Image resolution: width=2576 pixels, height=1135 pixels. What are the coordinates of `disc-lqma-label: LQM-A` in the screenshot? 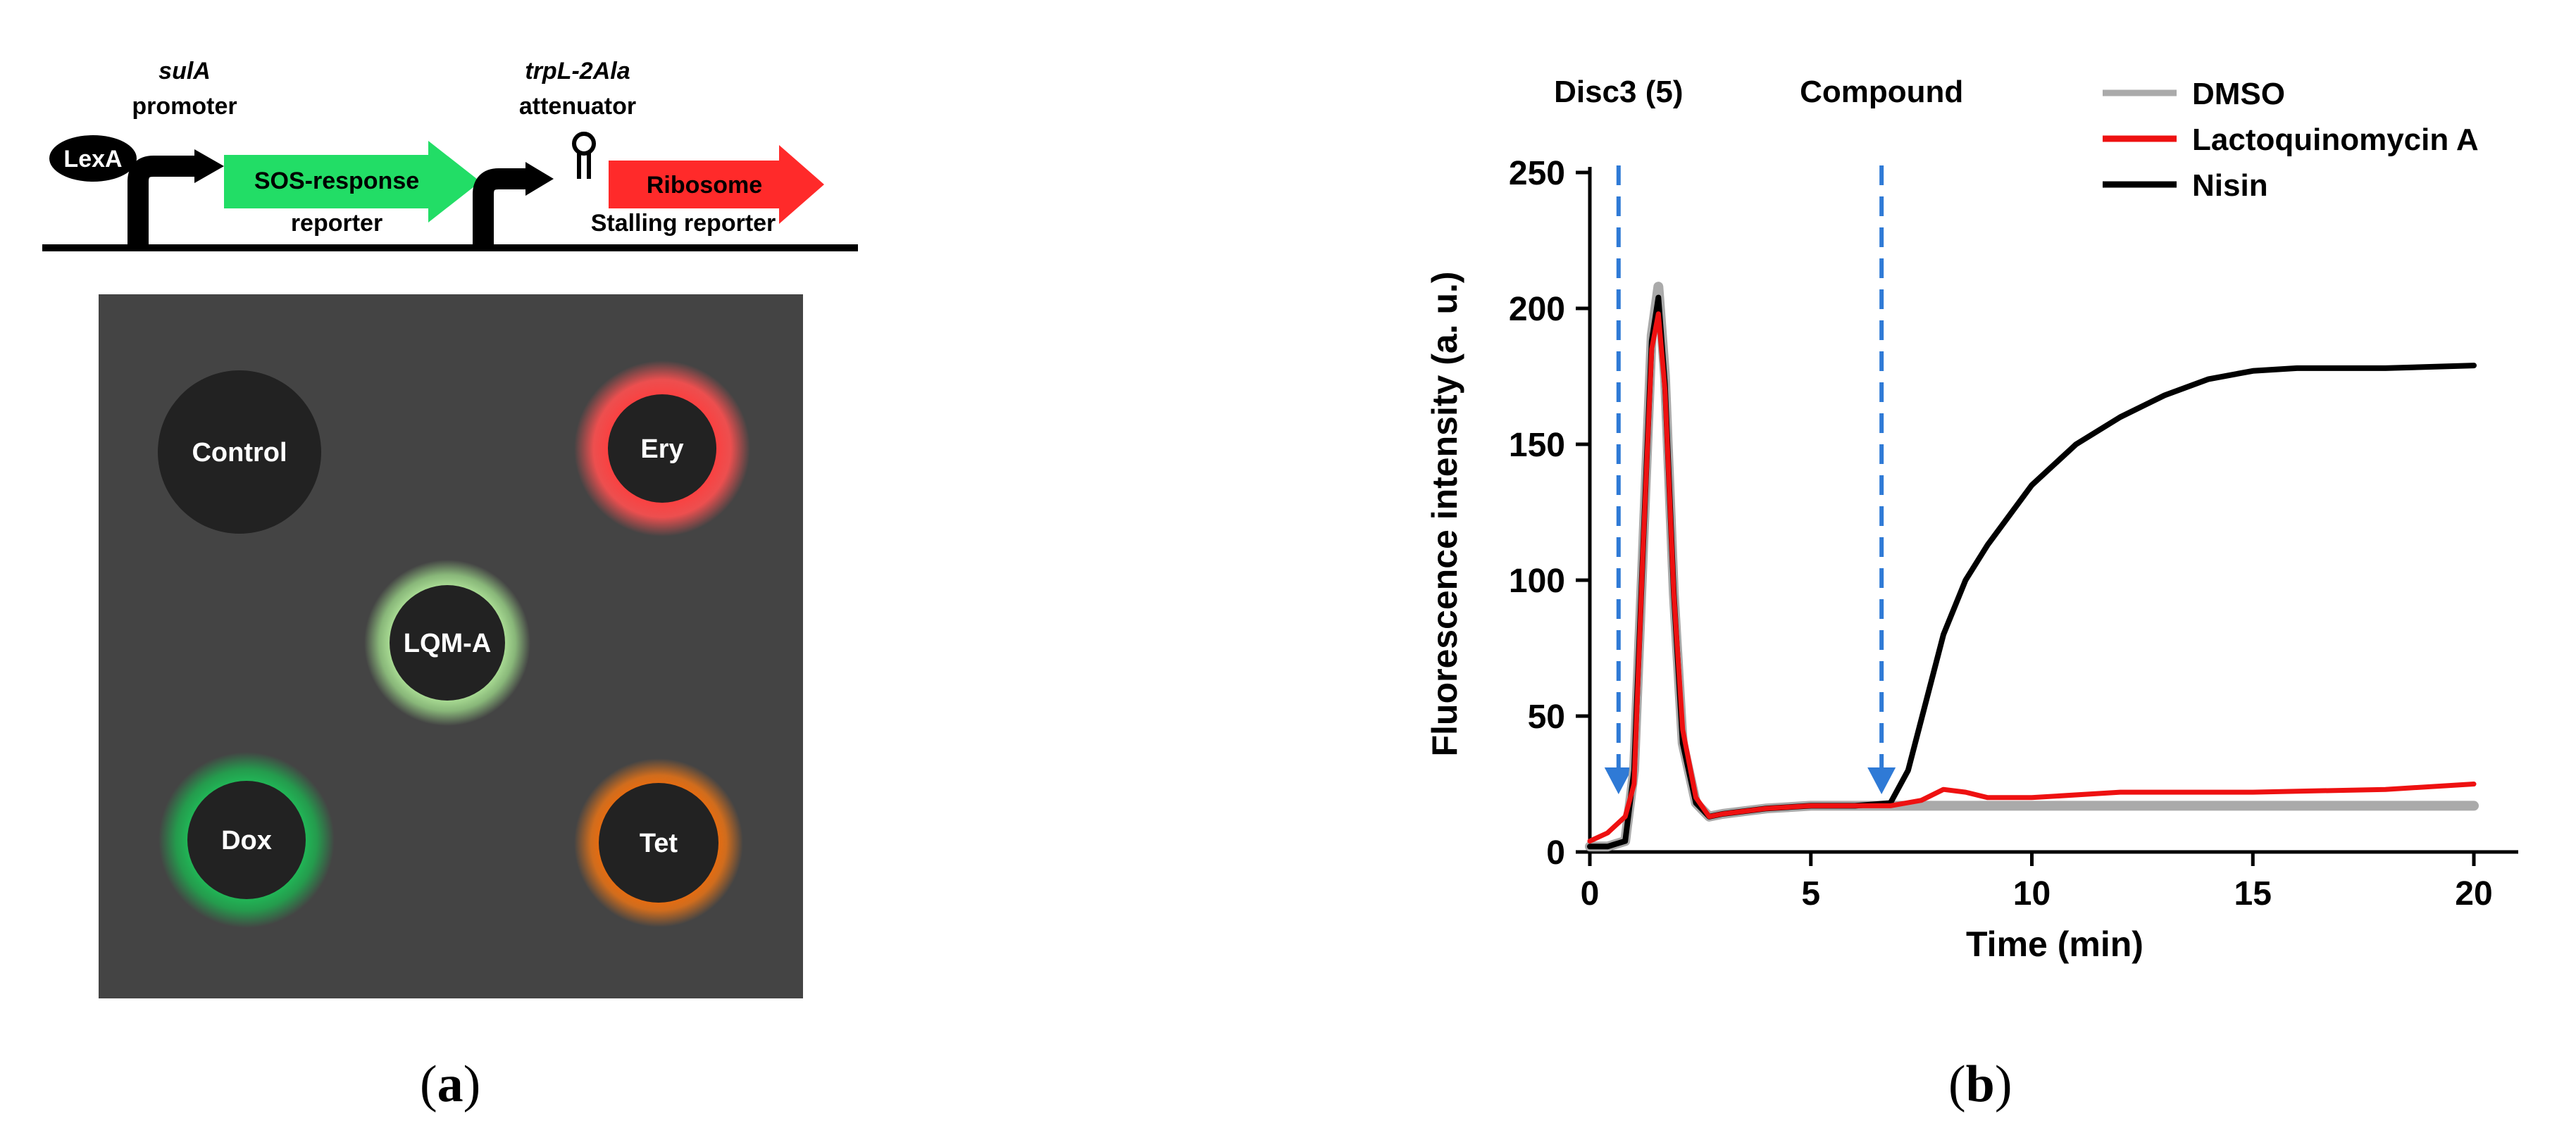 It's located at (448, 643).